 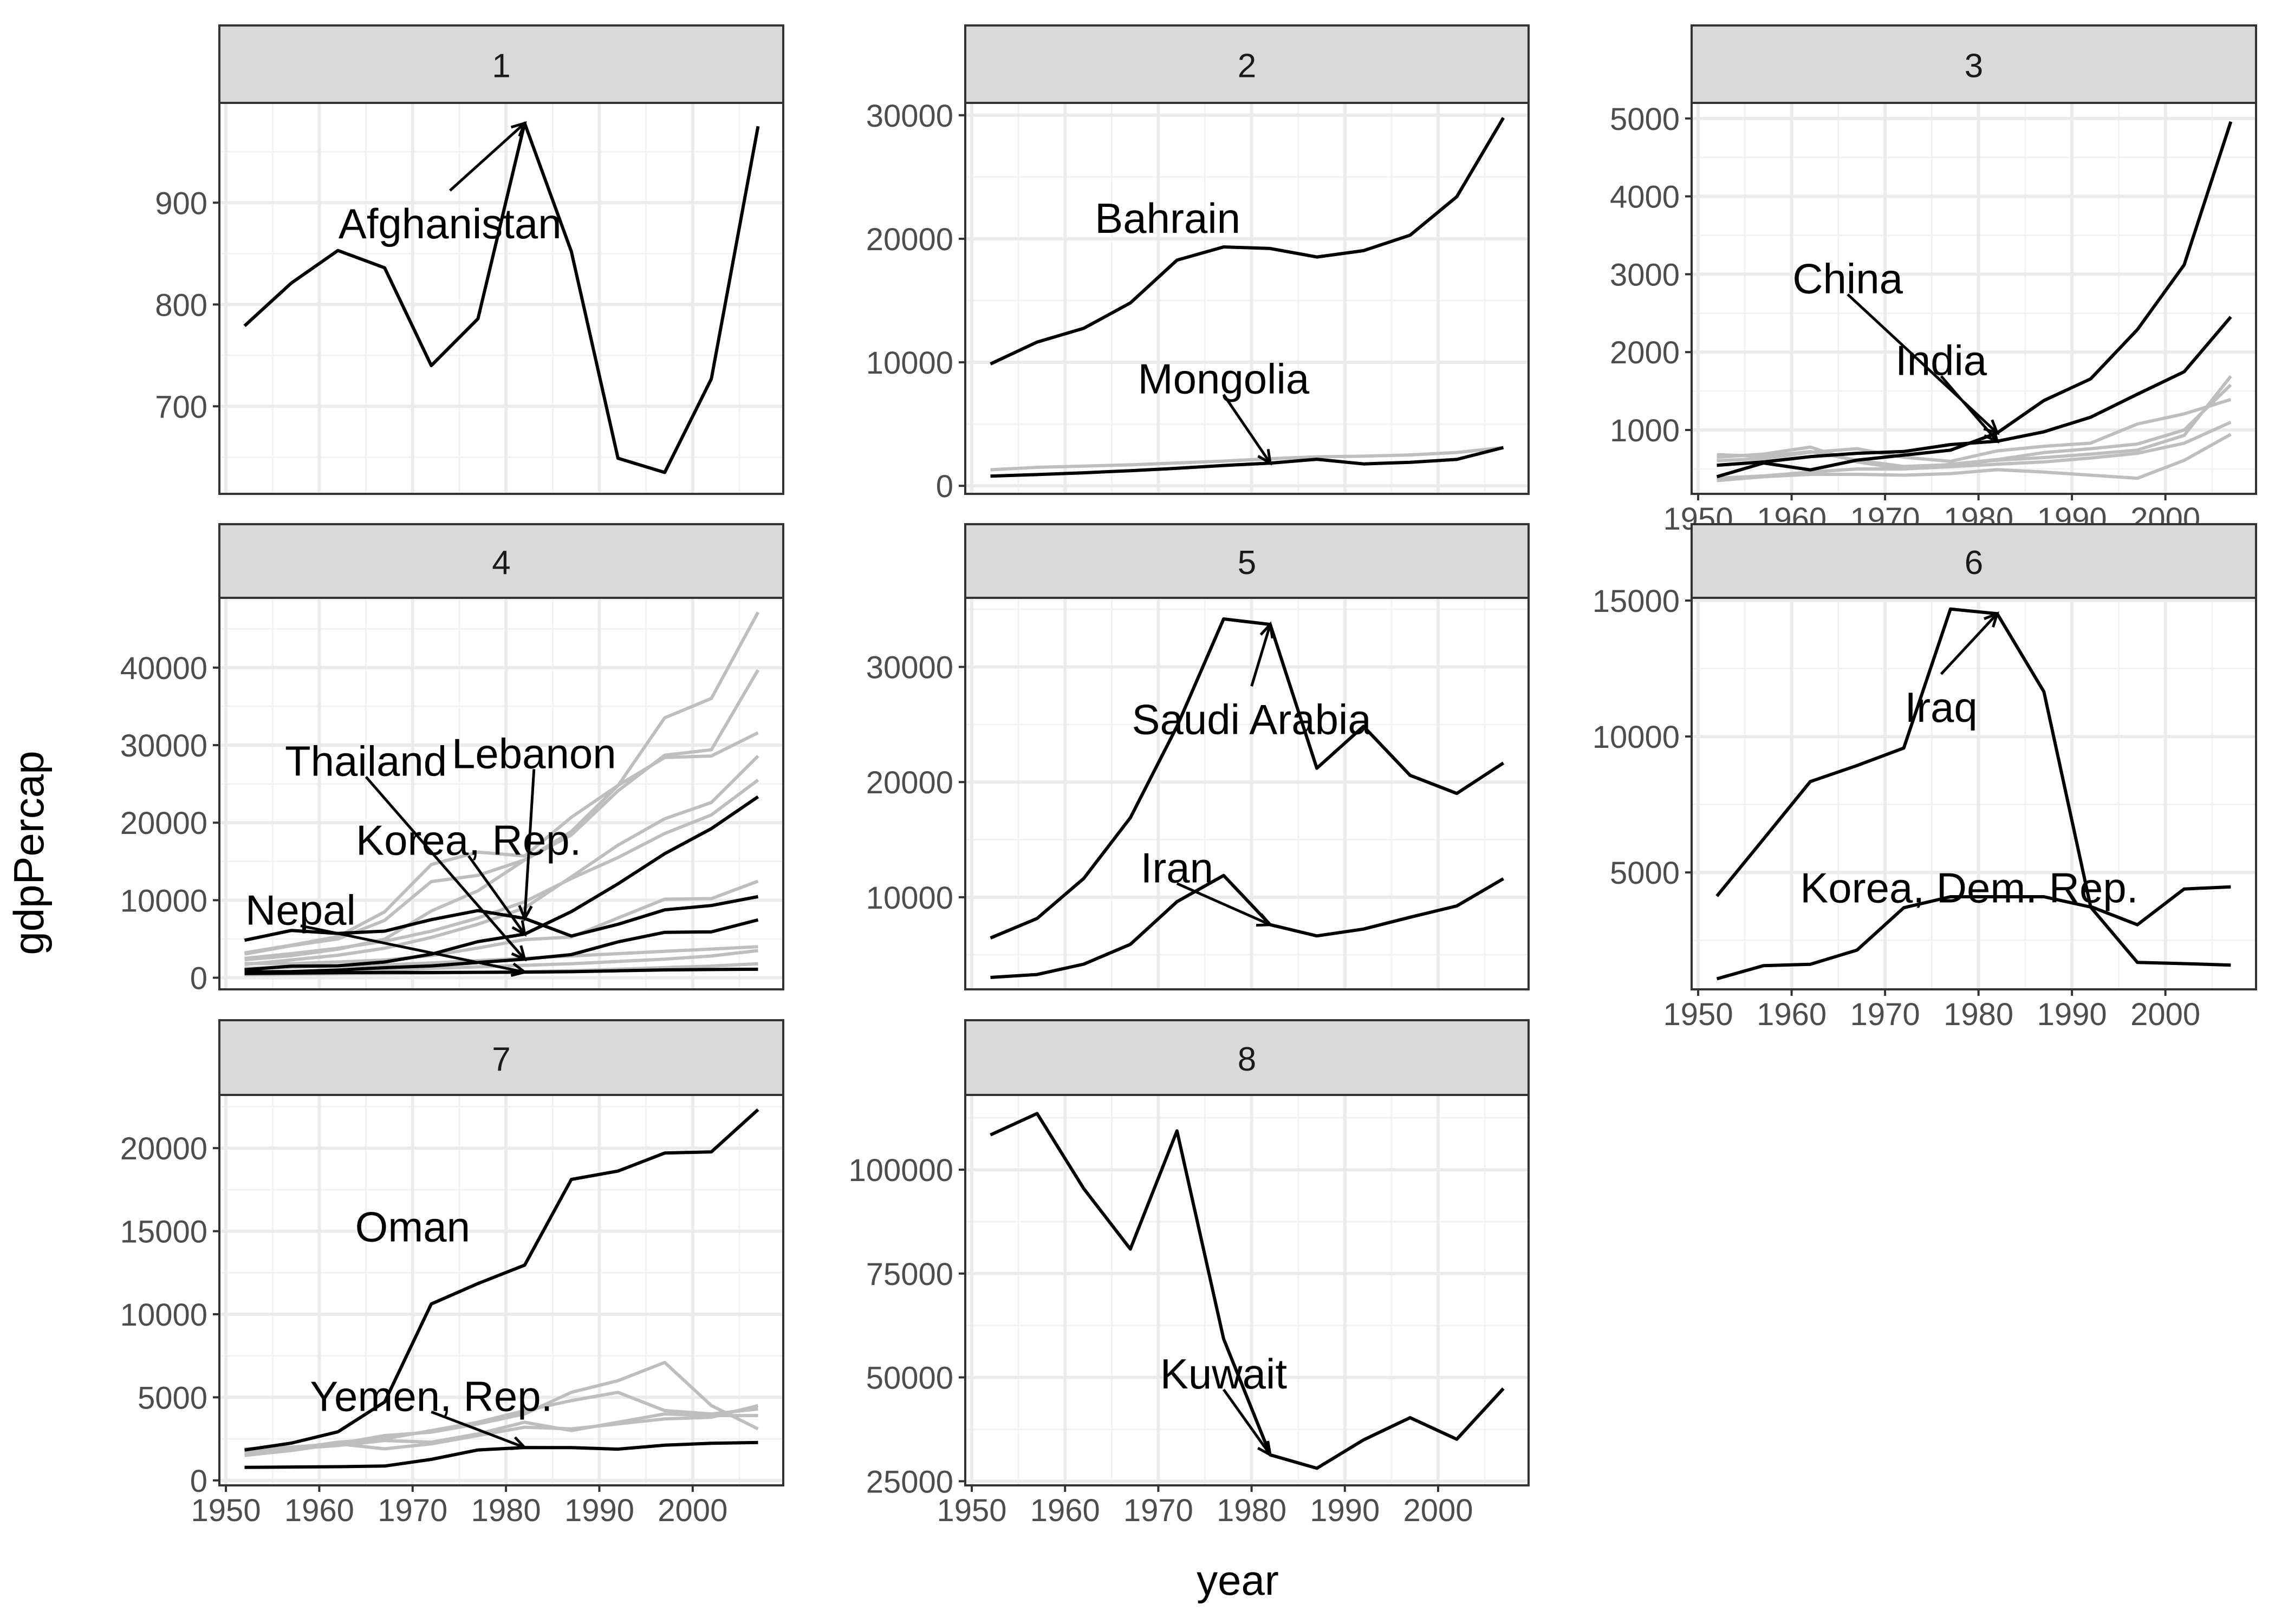 I want to click on facet-strip-label: 2, so click(x=1247, y=66).